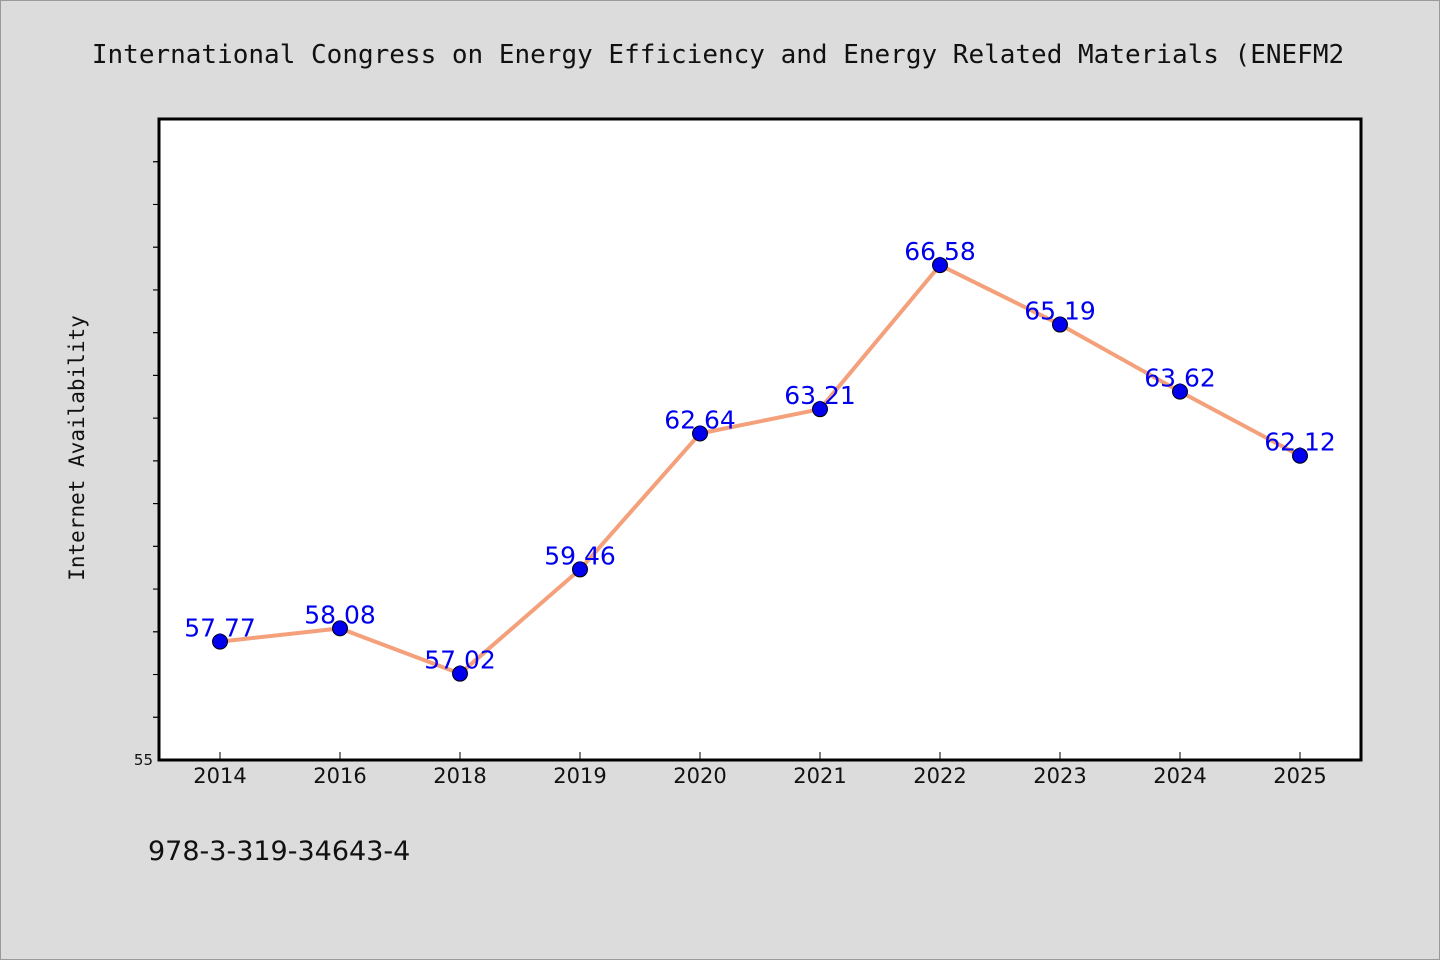 The image size is (1440, 960). What do you see at coordinates (1179, 776) in the screenshot?
I see `x-tick-label: 2024` at bounding box center [1179, 776].